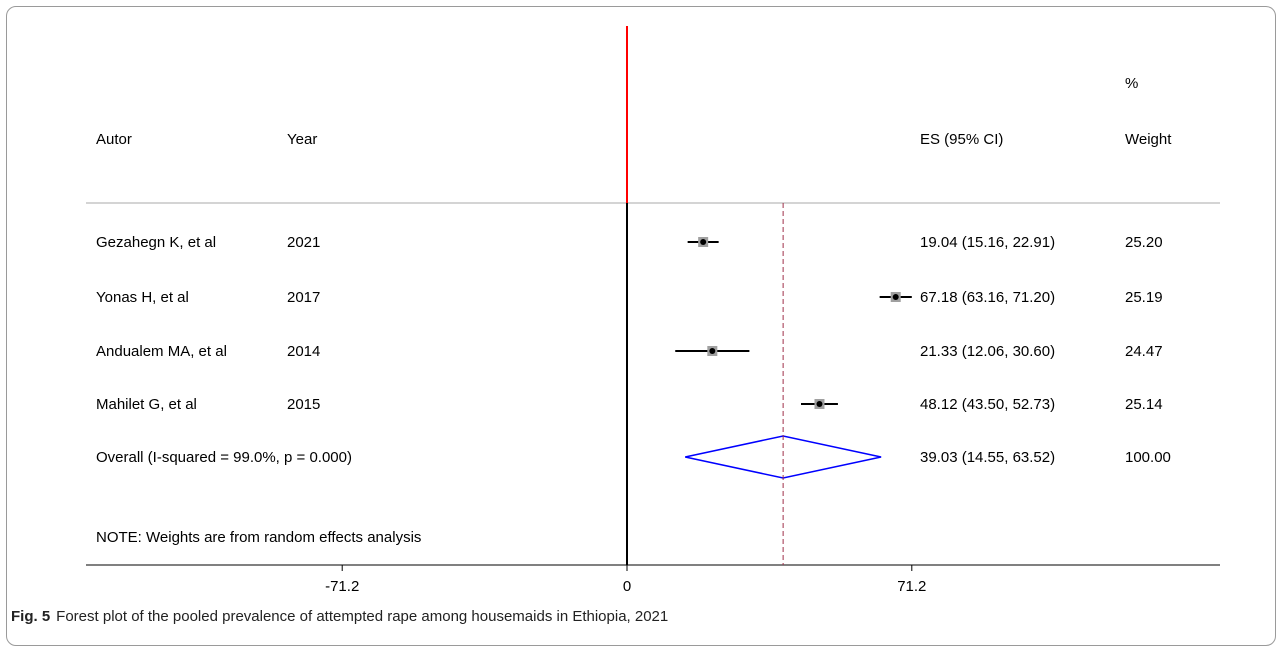 This screenshot has height=646, width=1285. What do you see at coordinates (156, 242) in the screenshot?
I see `study-author: Gezahegn K, et al` at bounding box center [156, 242].